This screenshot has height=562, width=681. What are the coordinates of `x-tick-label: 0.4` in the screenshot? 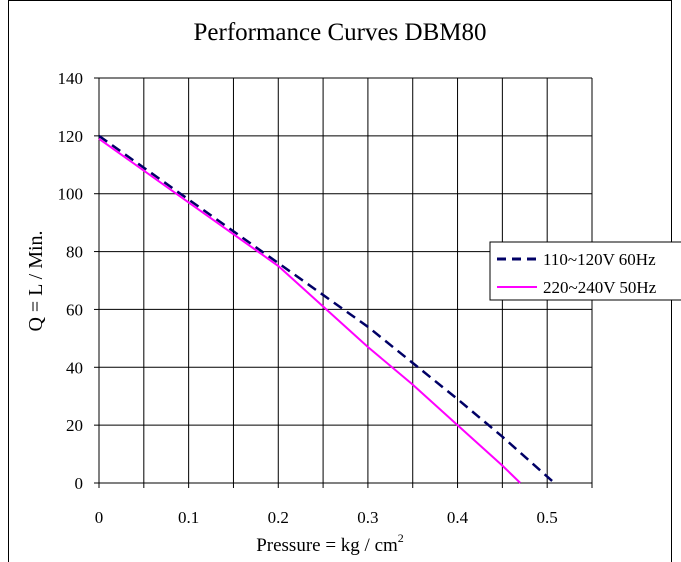 It's located at (458, 517).